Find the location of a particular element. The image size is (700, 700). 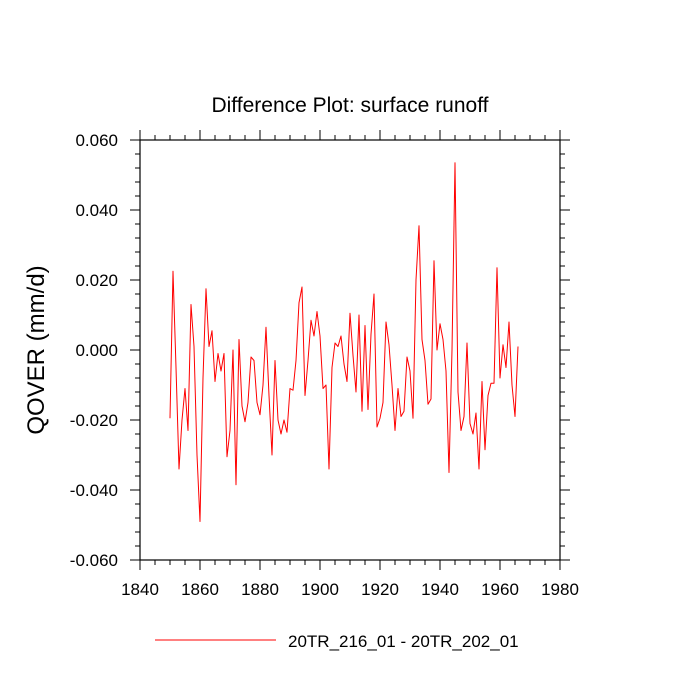

y-tick-label: 0.040 is located at coordinates (96, 210).